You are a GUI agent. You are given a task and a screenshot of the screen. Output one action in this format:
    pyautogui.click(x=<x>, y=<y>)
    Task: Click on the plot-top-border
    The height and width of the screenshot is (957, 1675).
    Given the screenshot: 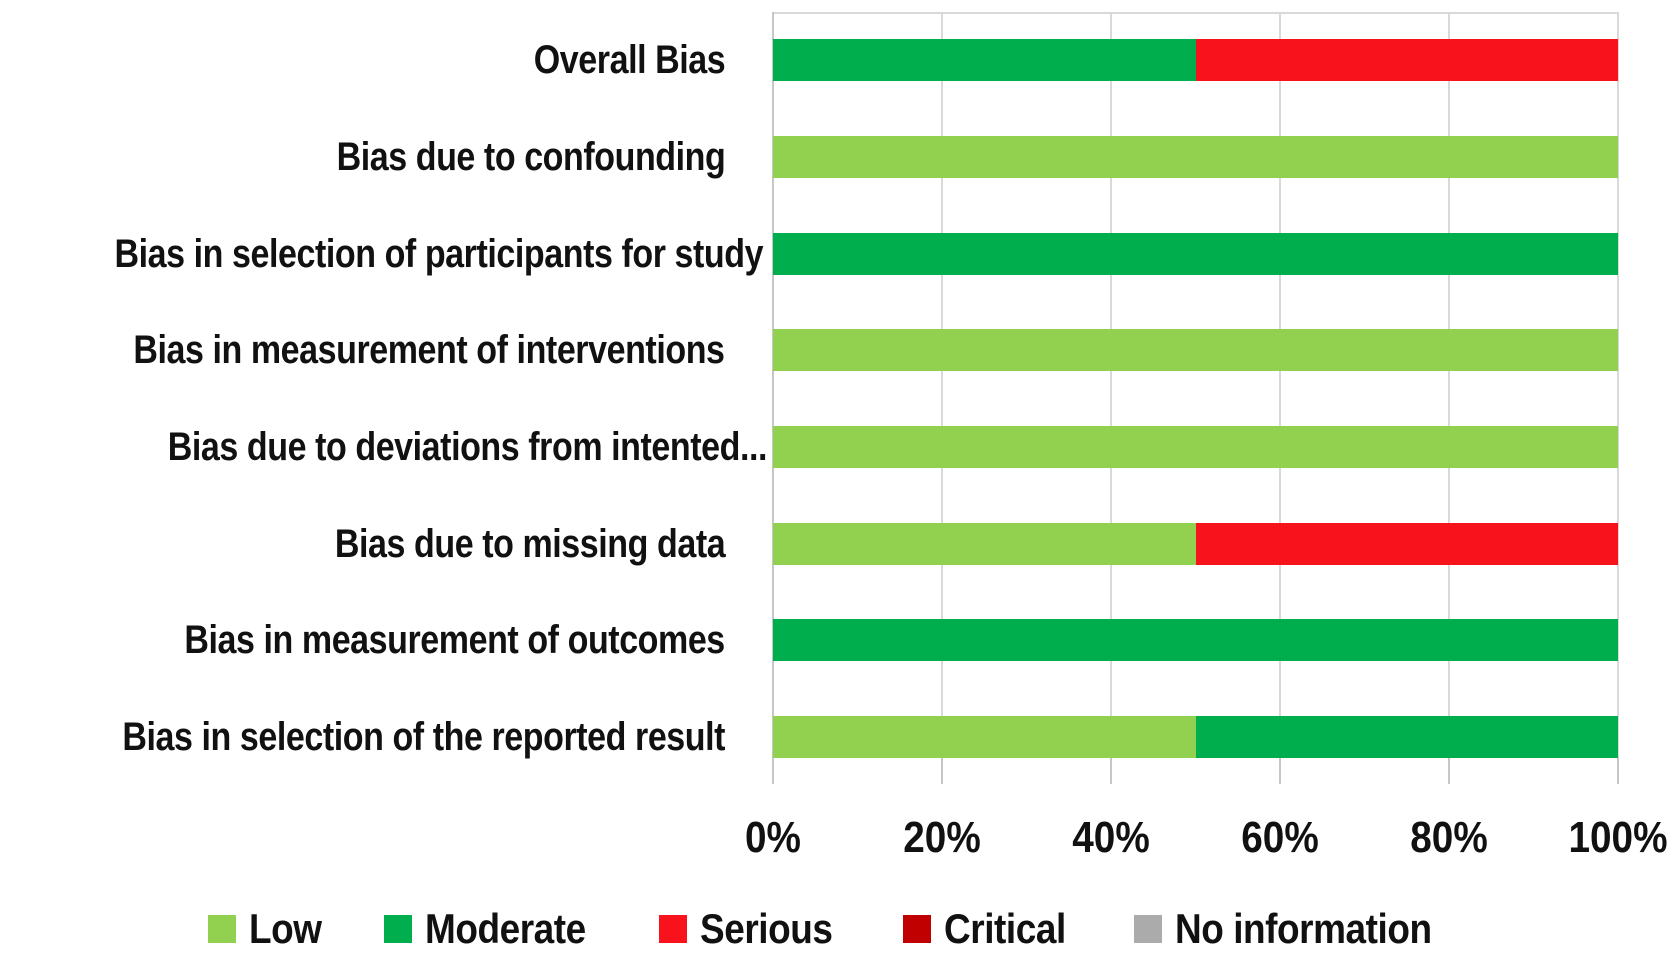 What is the action you would take?
    pyautogui.click(x=1195, y=13)
    